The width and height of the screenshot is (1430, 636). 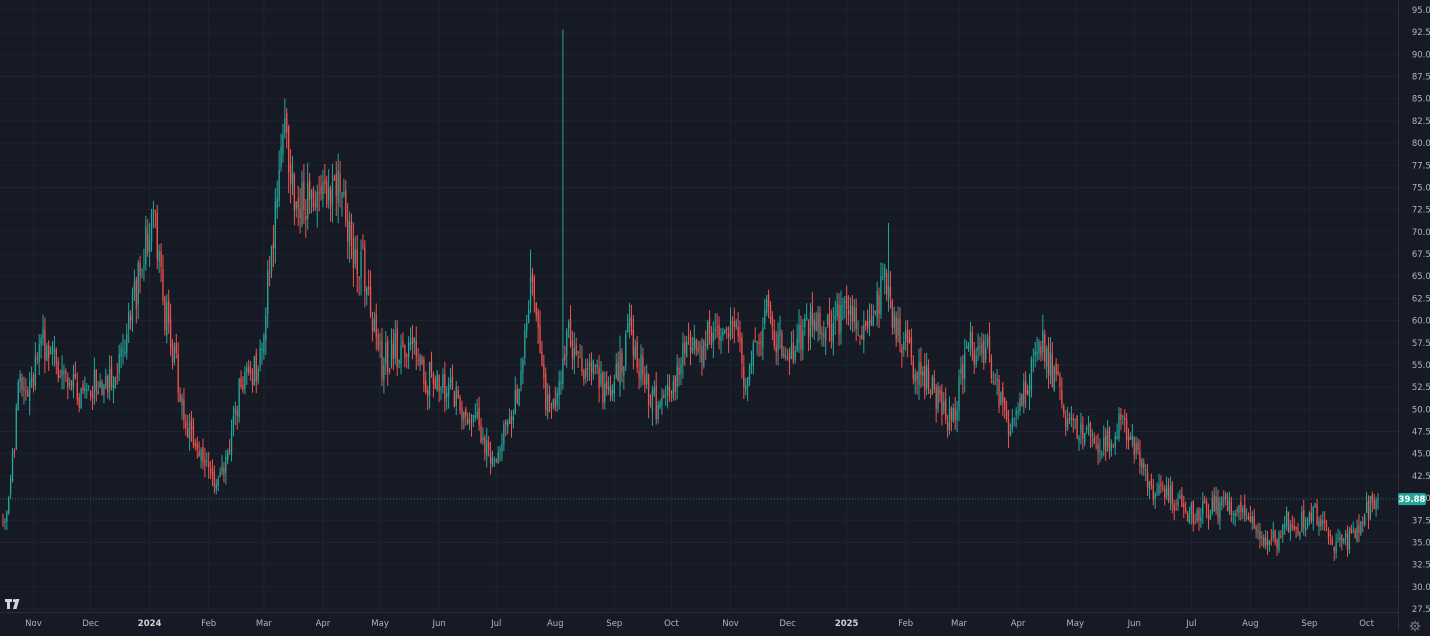 I want to click on tradingview-logo-icon, so click(x=13, y=602).